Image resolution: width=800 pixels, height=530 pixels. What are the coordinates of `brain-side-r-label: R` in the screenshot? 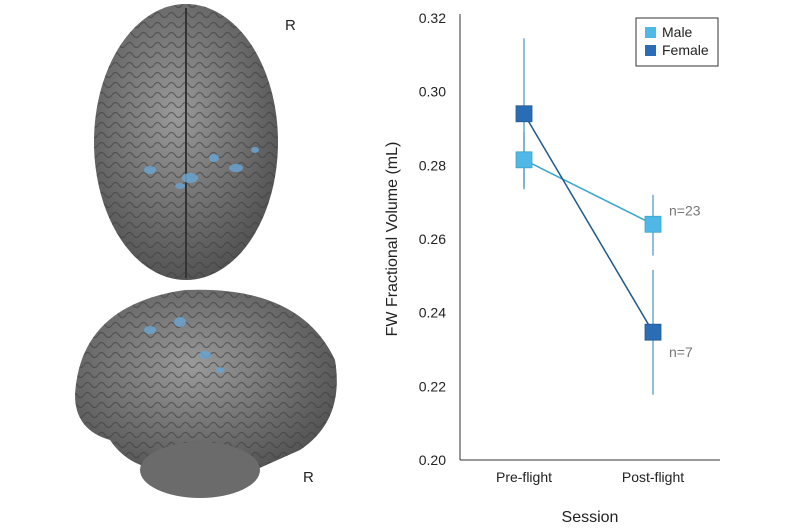 It's located at (308, 477).